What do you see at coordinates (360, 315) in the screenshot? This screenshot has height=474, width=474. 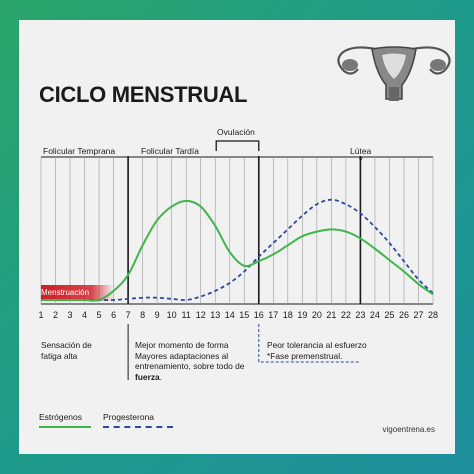 I see `x-tick-label: 23` at bounding box center [360, 315].